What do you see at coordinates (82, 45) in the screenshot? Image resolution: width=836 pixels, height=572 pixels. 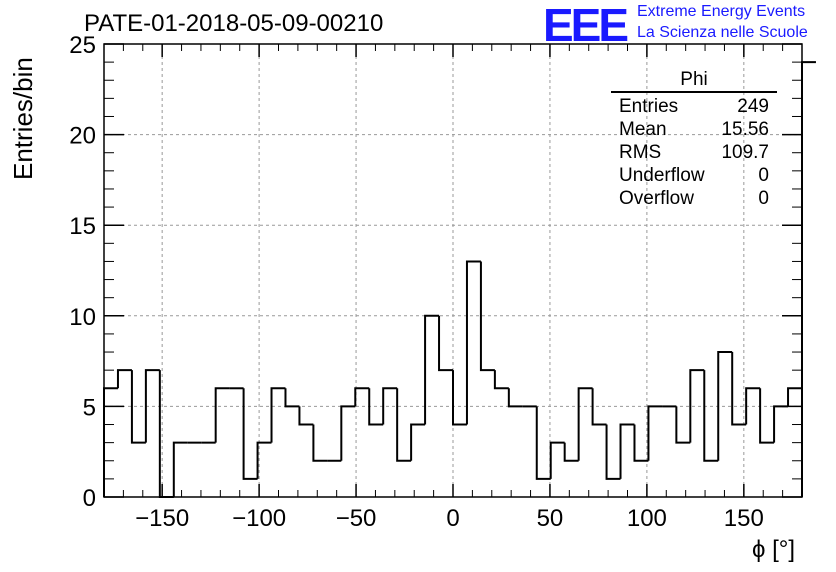 I see `y-tick-label: 25` at bounding box center [82, 45].